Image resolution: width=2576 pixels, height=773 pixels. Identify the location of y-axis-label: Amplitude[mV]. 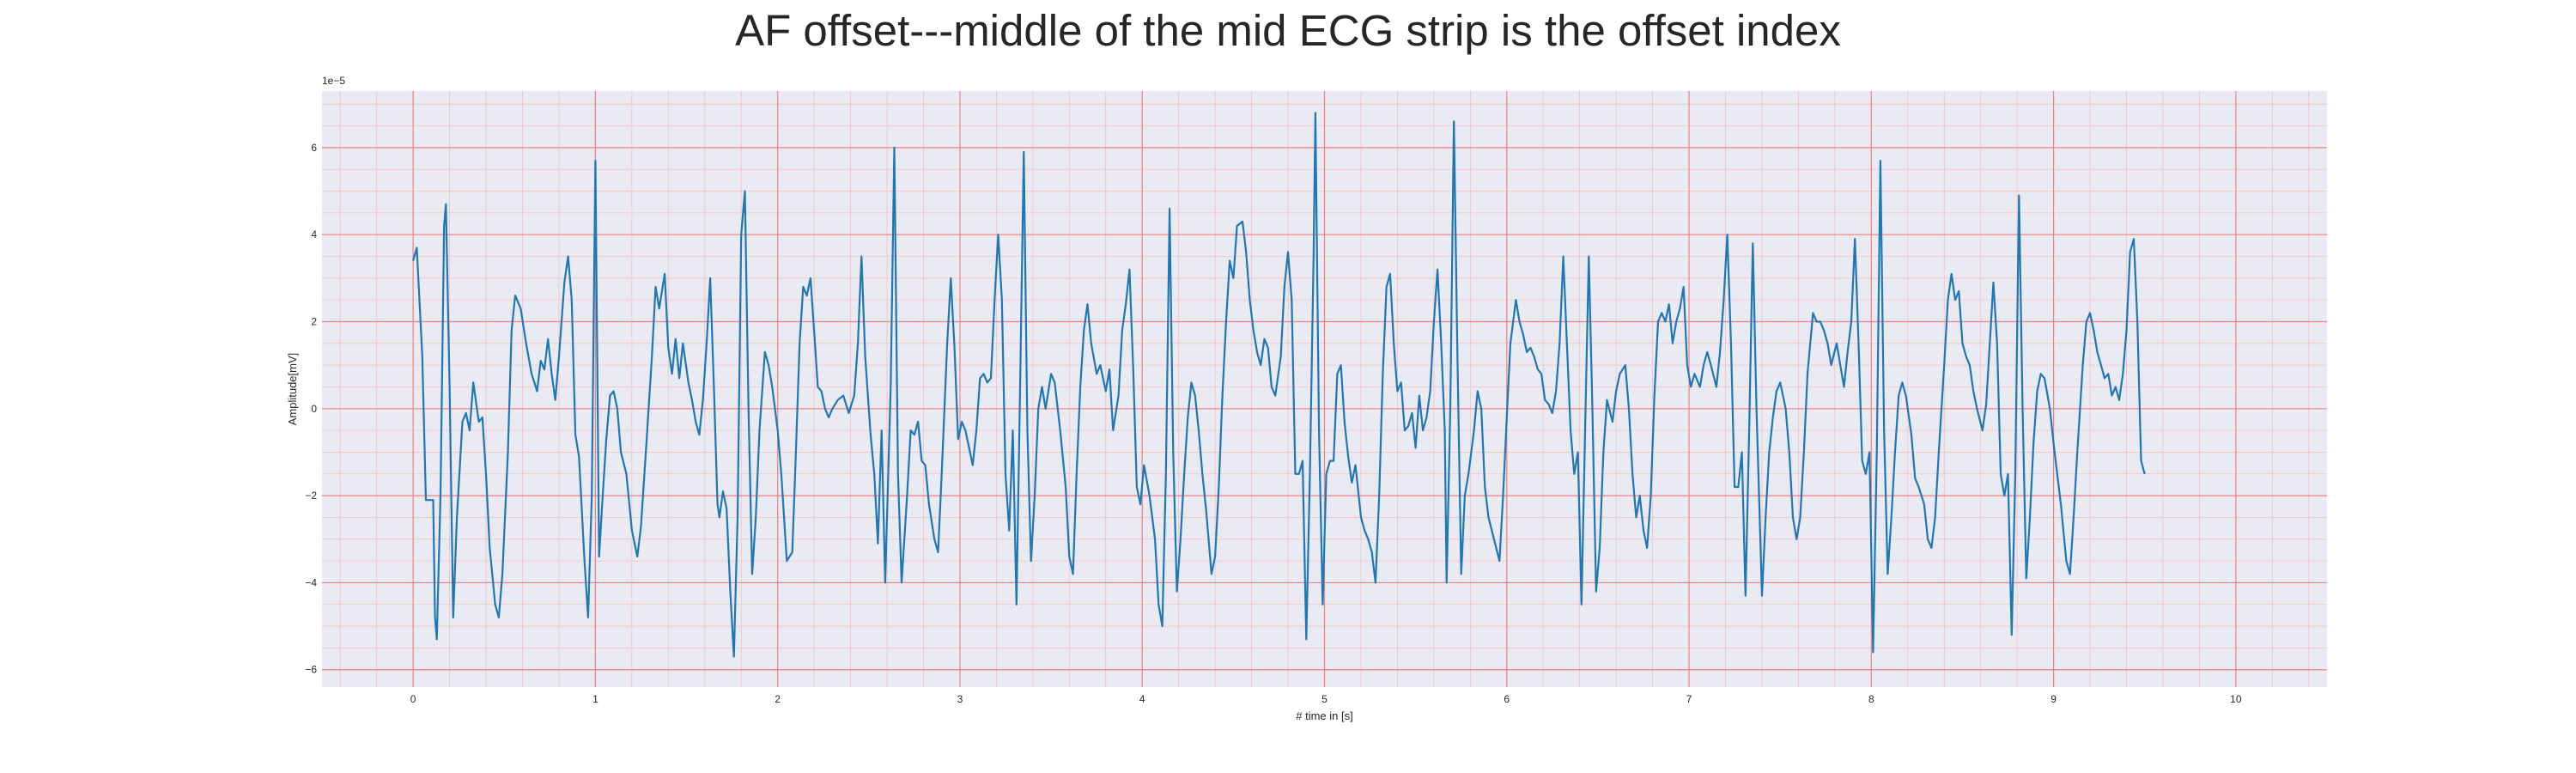
(292, 389).